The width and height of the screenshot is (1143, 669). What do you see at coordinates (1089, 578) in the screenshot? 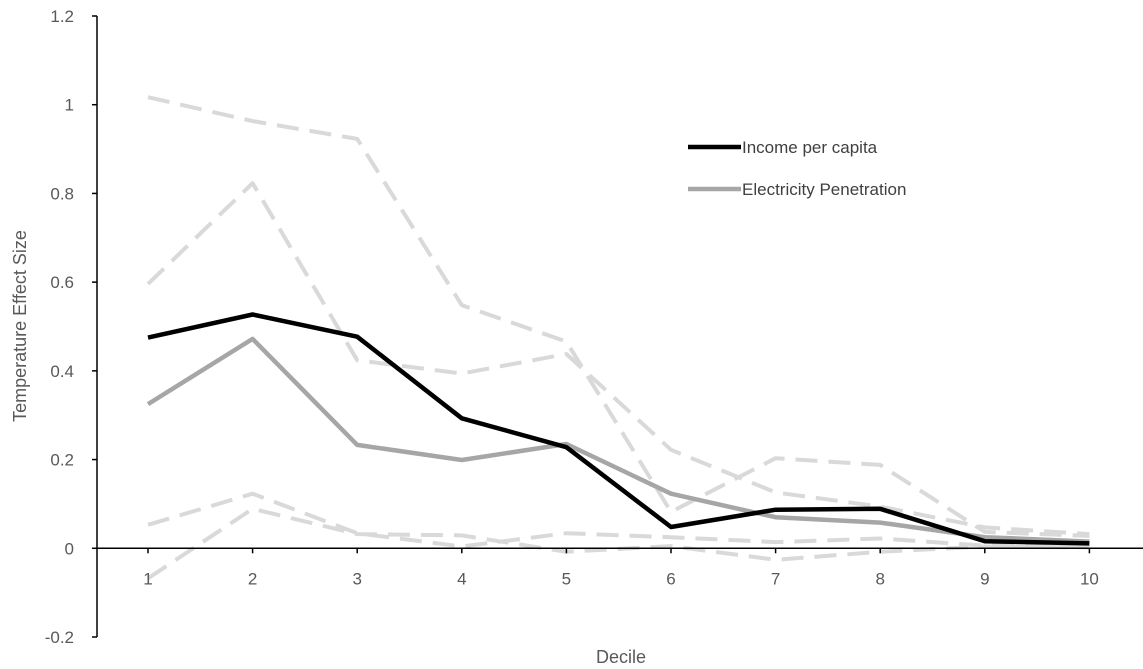
I see `x-tick-label: 10` at bounding box center [1089, 578].